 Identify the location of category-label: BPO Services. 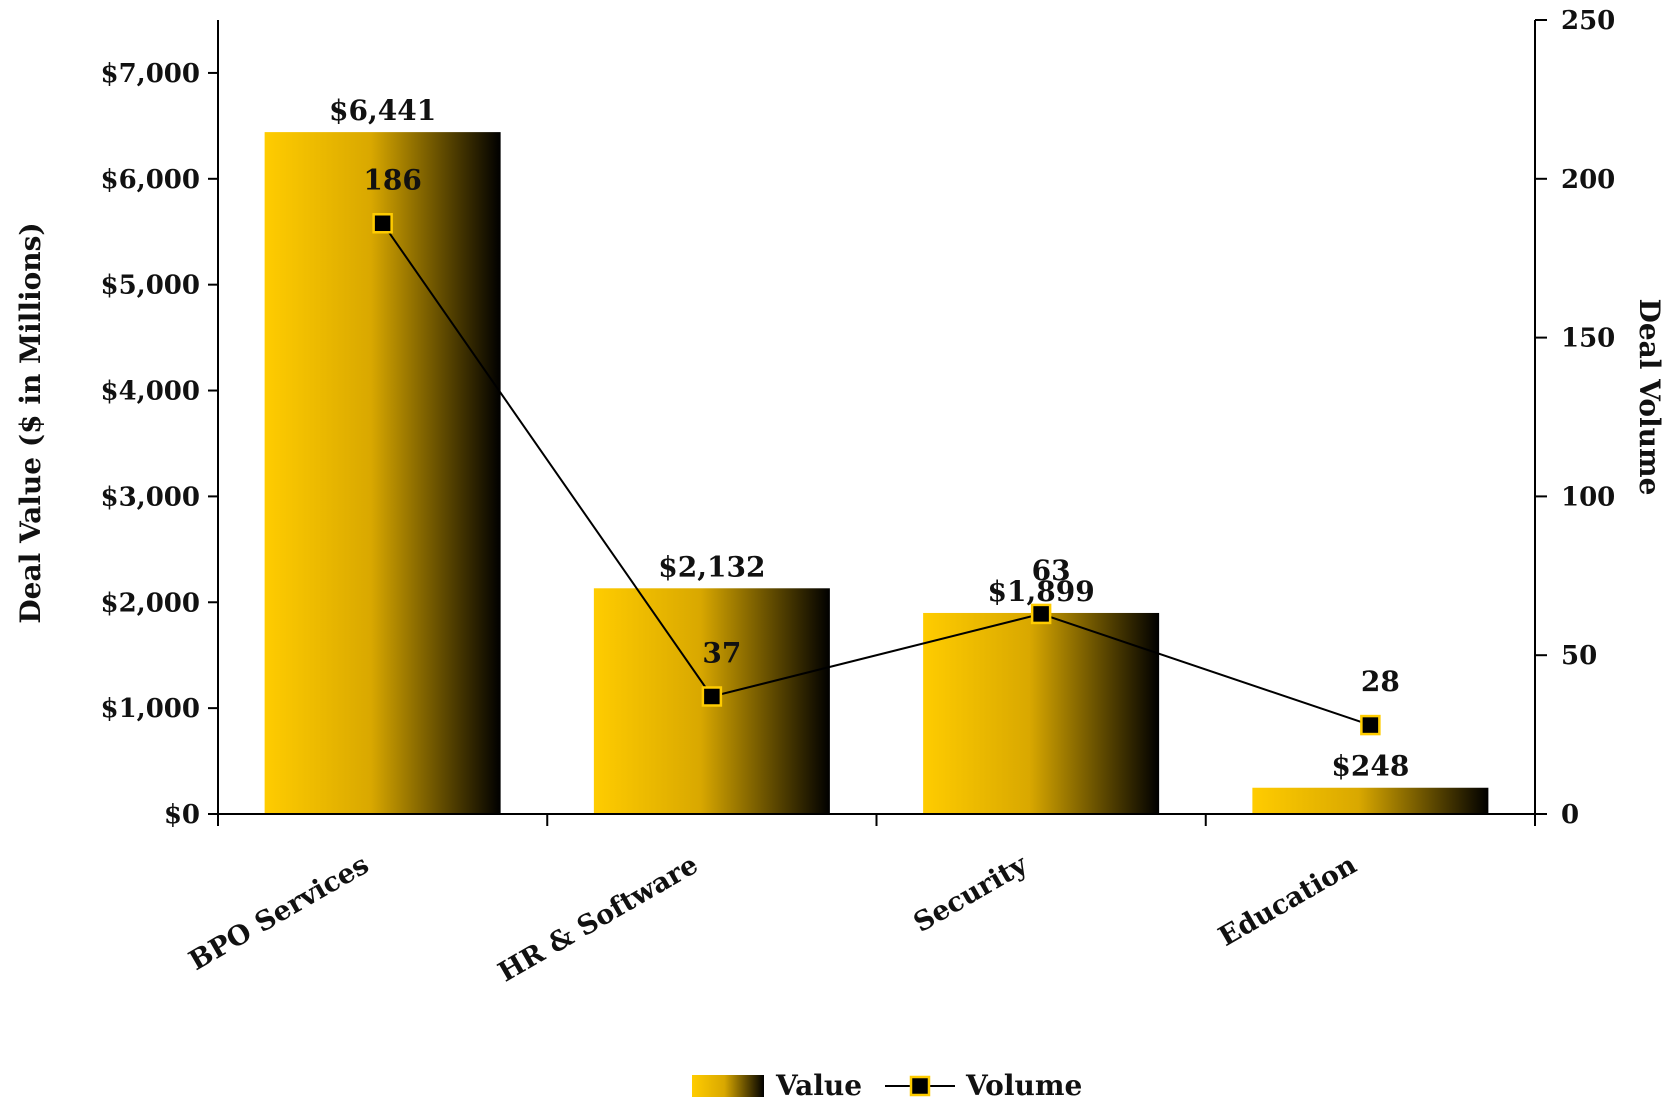
(279, 913).